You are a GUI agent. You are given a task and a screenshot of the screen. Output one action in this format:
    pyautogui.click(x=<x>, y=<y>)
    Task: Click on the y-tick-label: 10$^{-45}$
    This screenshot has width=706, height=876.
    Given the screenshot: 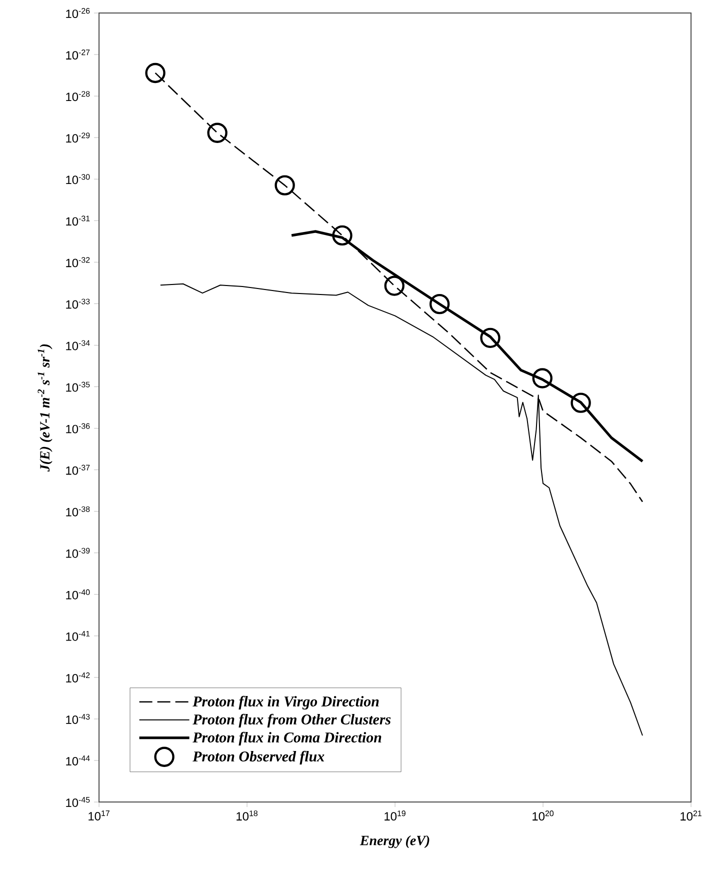 What is the action you would take?
    pyautogui.click(x=78, y=802)
    